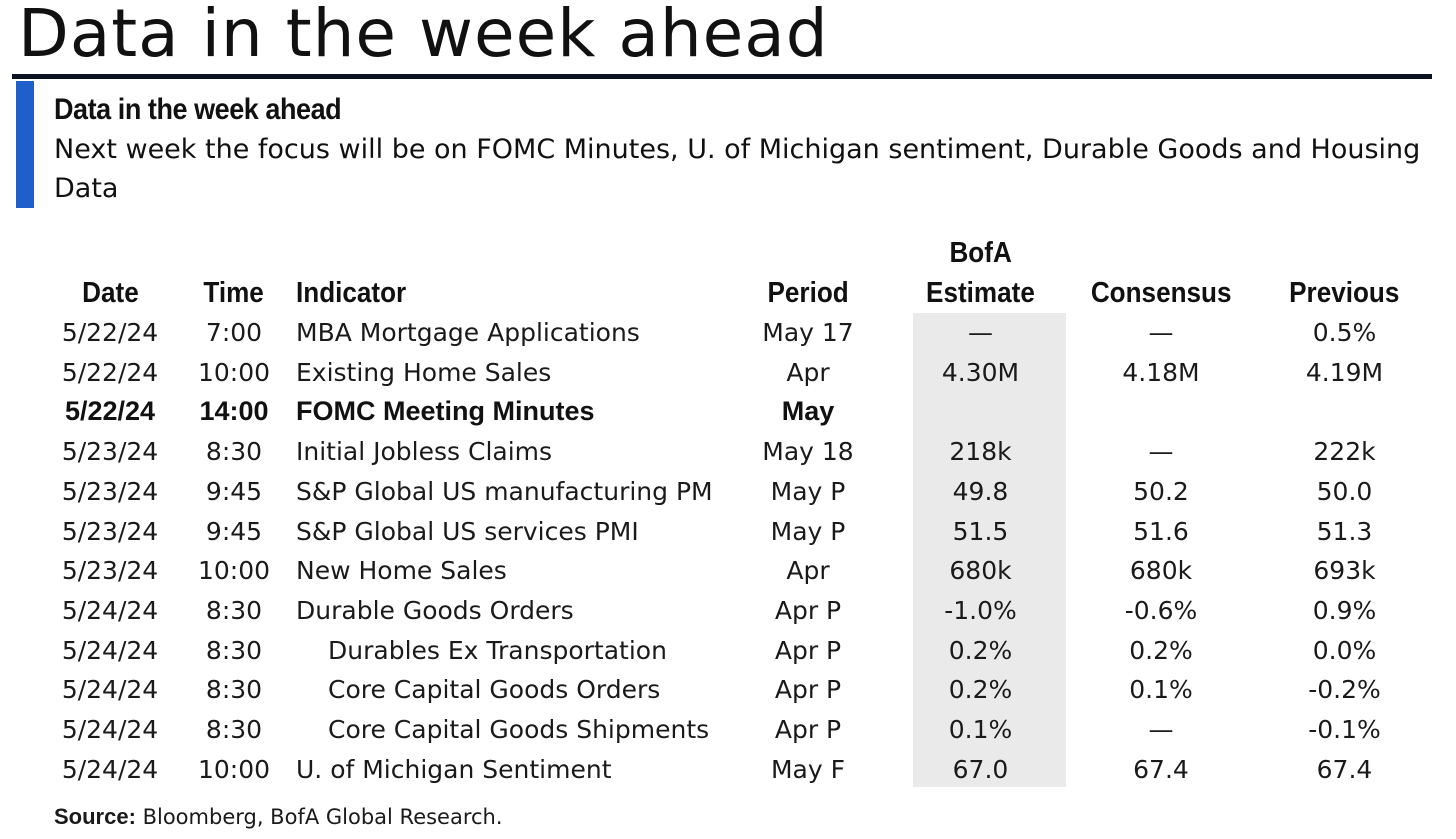  What do you see at coordinates (1344, 531) in the screenshot?
I see `cell-previous: 51.3` at bounding box center [1344, 531].